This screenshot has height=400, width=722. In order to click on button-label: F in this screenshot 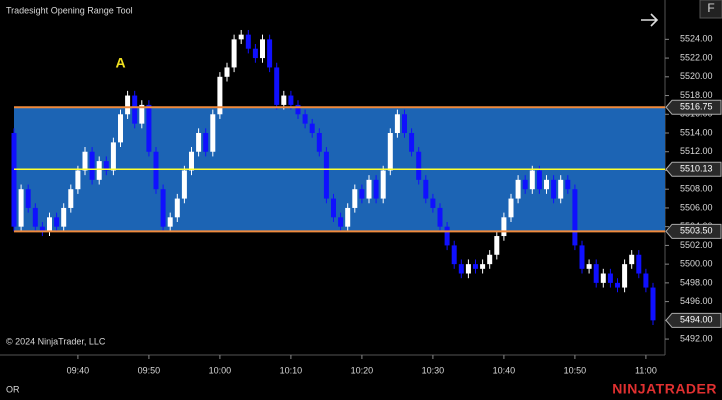, I will do `click(710, 8)`.